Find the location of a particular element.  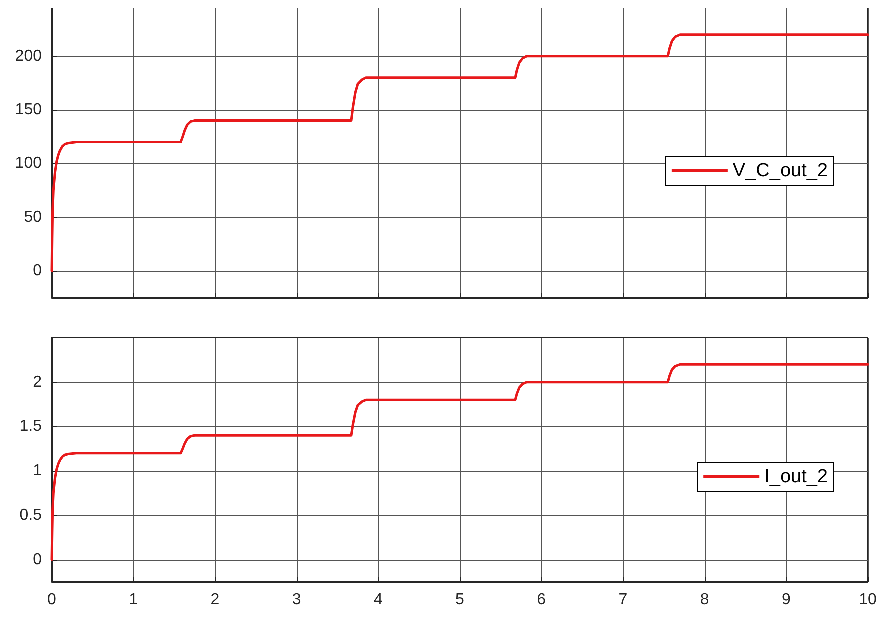

x-tick-label: 7 is located at coordinates (623, 600).